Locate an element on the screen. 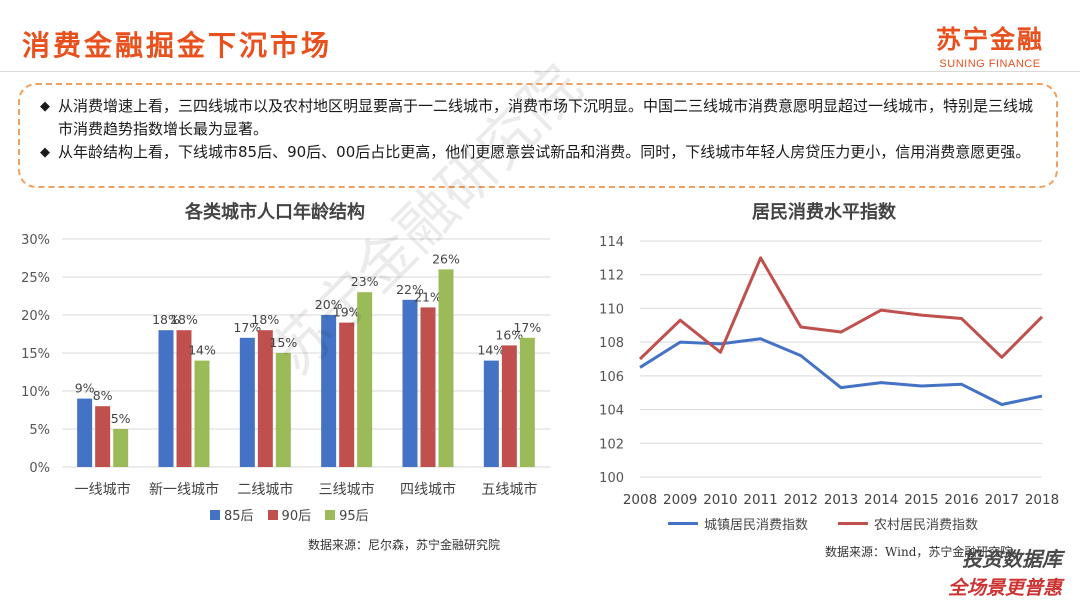  y-tick-label: 15% is located at coordinates (35, 354).